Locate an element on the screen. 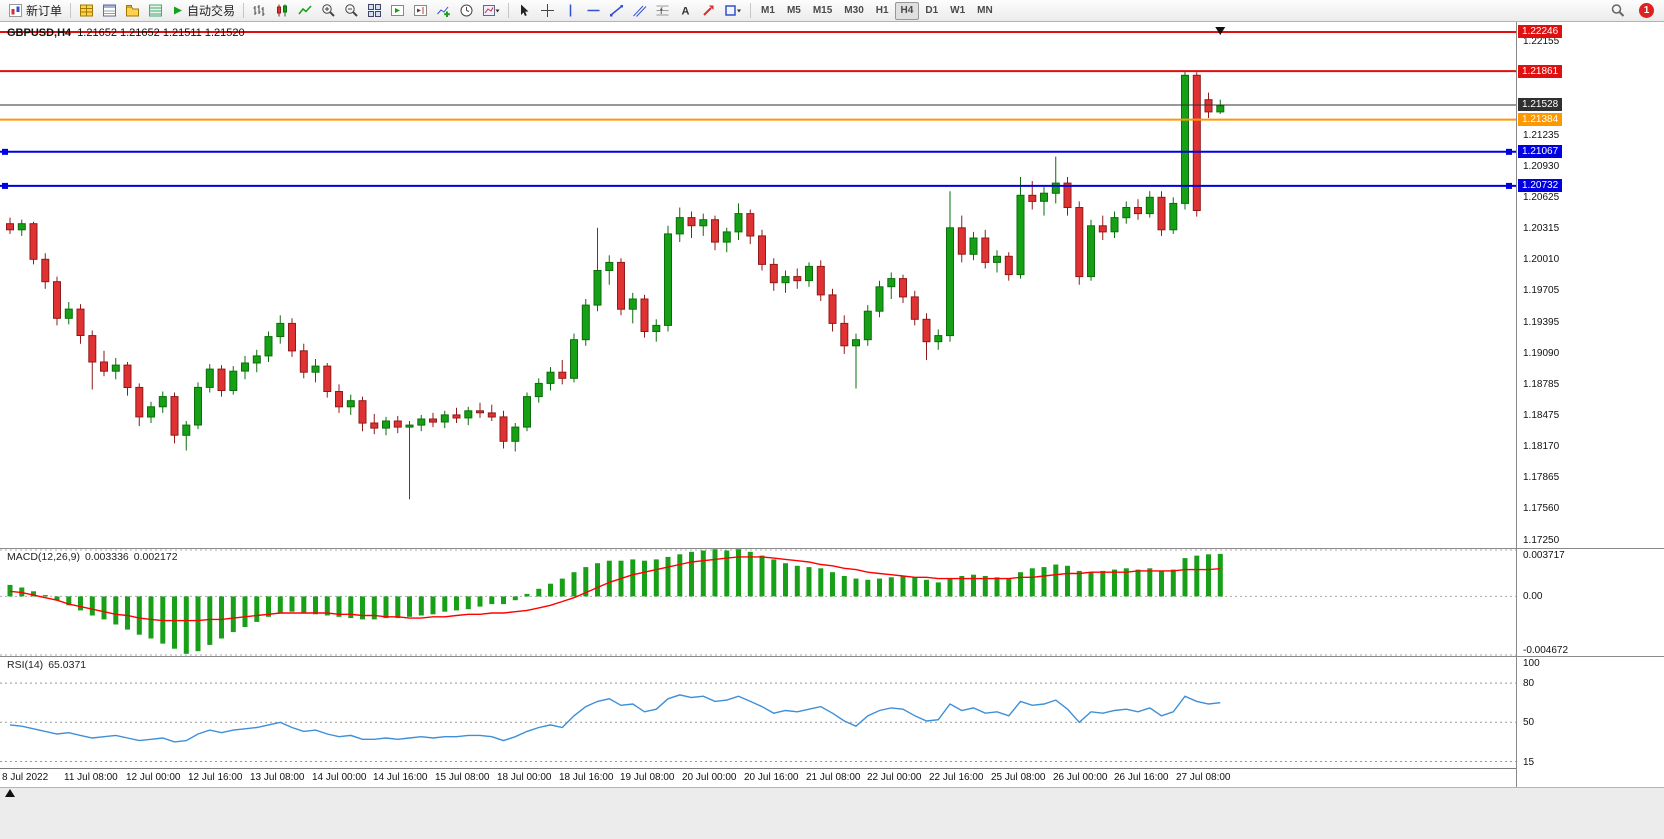 This screenshot has width=1664, height=839. time-axis-label: 26 Jul 16:00 is located at coordinates (1141, 777).